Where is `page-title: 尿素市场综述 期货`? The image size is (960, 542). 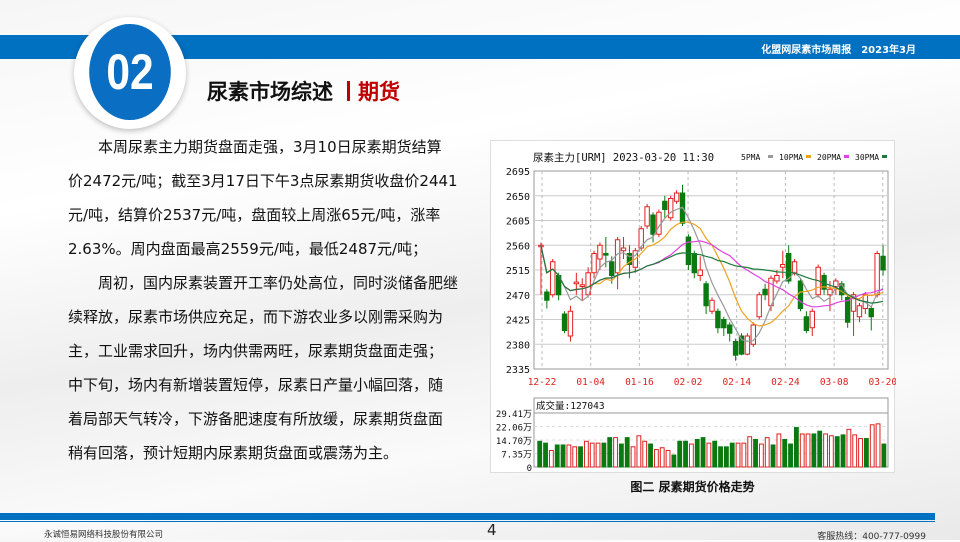
page-title: 尿素市场综述 期货 is located at coordinates (303, 91).